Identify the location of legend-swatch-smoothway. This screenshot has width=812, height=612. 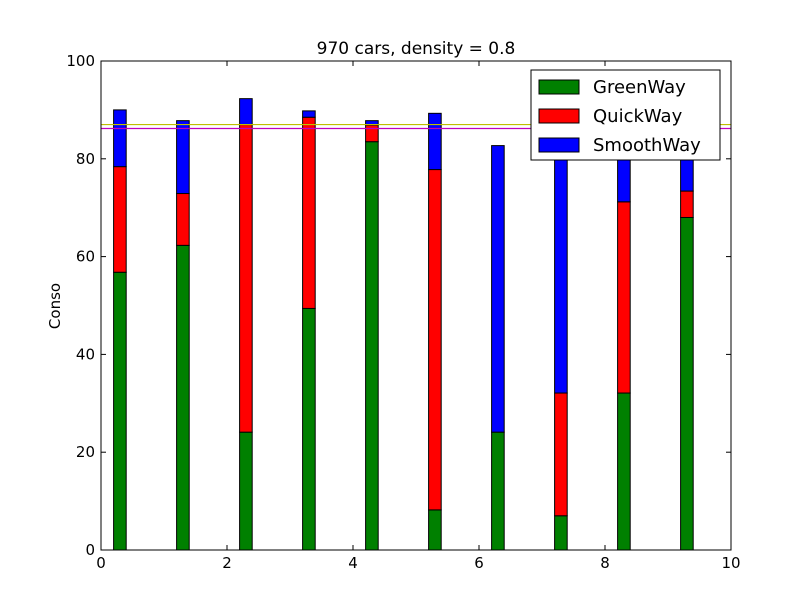
(559, 145).